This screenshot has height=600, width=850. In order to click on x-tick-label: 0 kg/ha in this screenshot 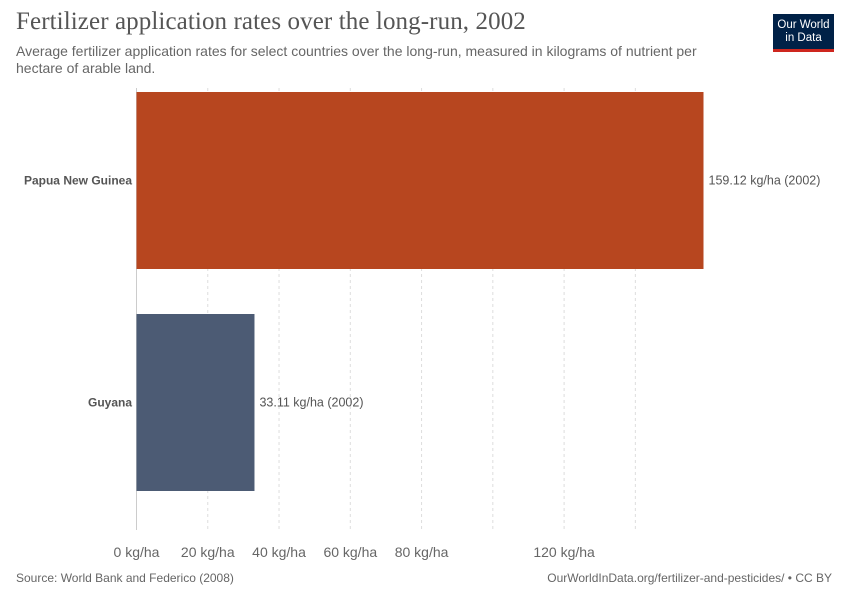, I will do `click(137, 552)`.